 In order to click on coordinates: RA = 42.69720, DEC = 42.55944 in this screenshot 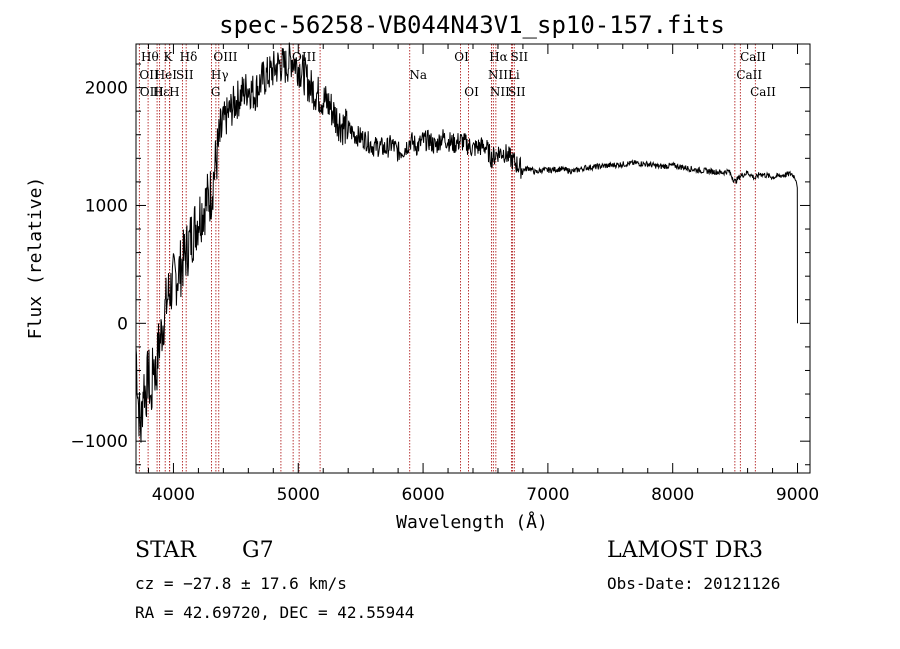, I will do `click(275, 612)`.